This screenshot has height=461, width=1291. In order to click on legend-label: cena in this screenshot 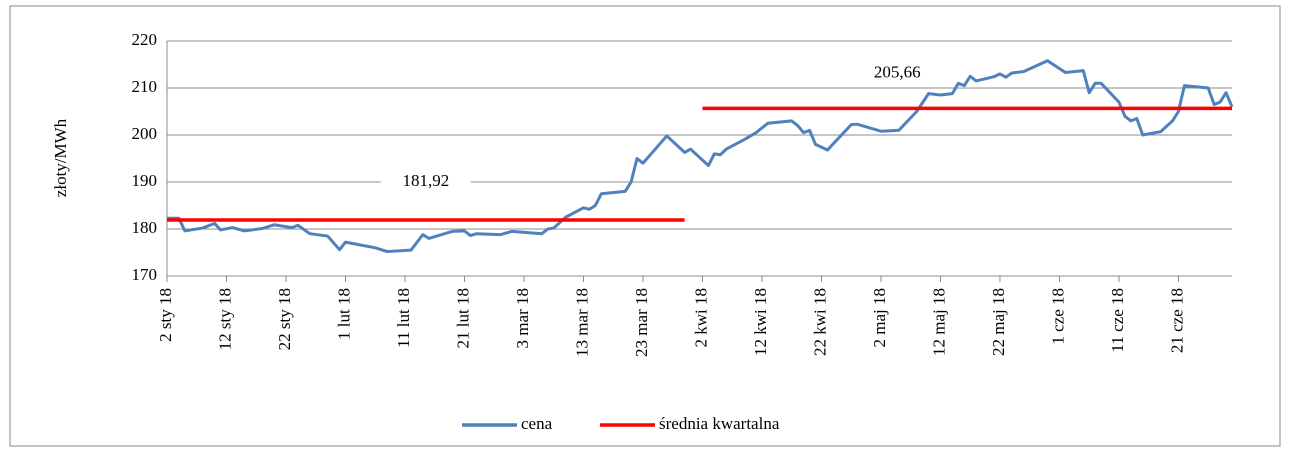, I will do `click(537, 423)`.